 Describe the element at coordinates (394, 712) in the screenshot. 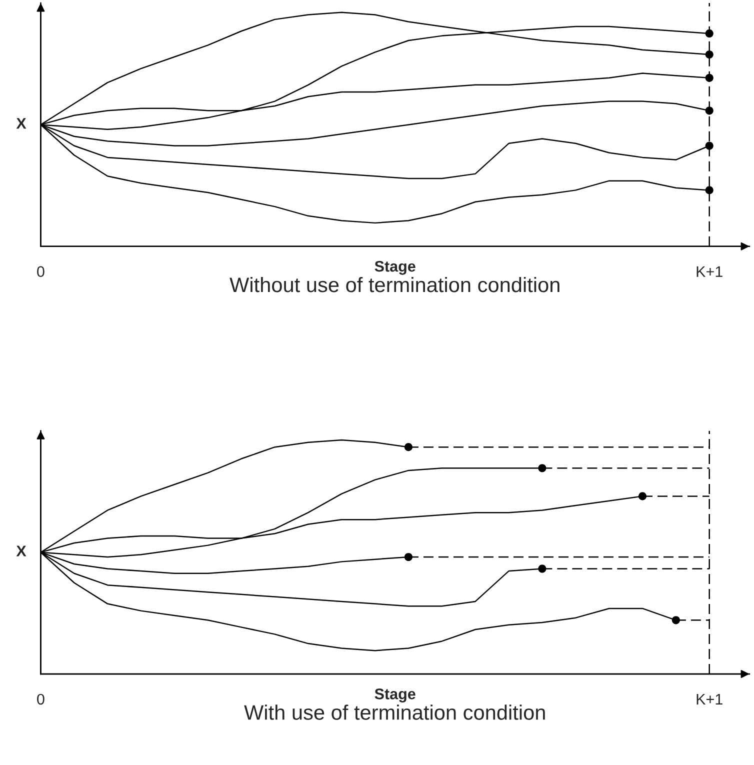

I see `text: With use of termination condition` at that location.